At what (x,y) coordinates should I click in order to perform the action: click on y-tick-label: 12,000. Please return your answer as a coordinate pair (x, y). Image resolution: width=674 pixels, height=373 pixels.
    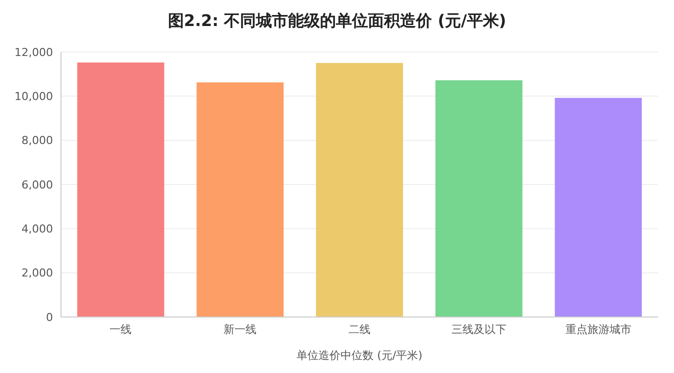
    Looking at the image, I should click on (33, 52).